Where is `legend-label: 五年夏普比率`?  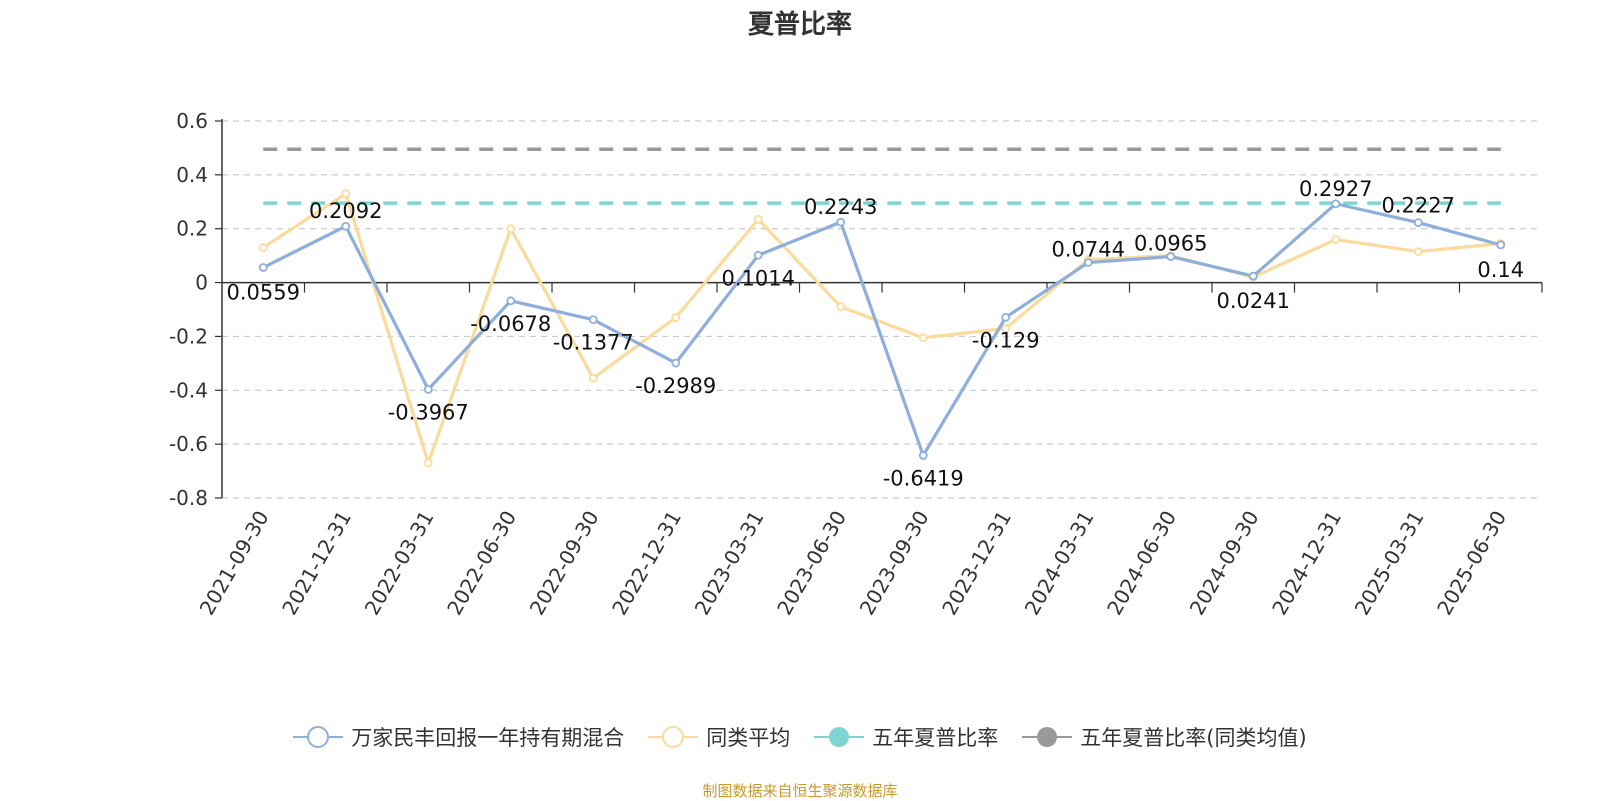 legend-label: 五年夏普比率 is located at coordinates (935, 738).